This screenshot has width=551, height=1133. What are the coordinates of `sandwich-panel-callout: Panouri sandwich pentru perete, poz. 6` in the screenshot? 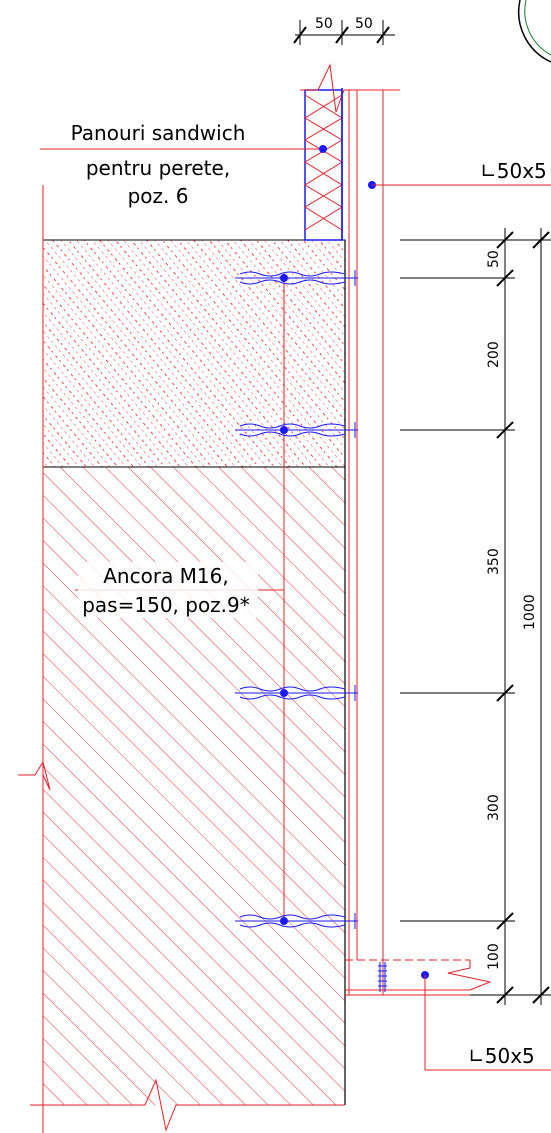 It's located at (183, 164).